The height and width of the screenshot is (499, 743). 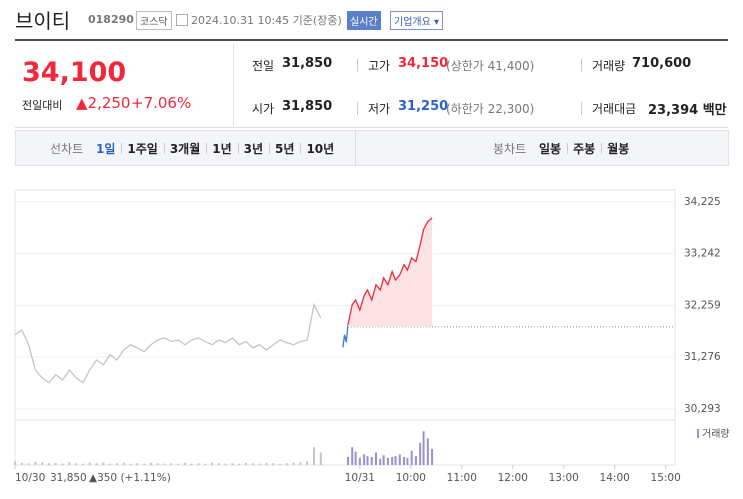 I want to click on tab-bar, so click(x=372, y=148).